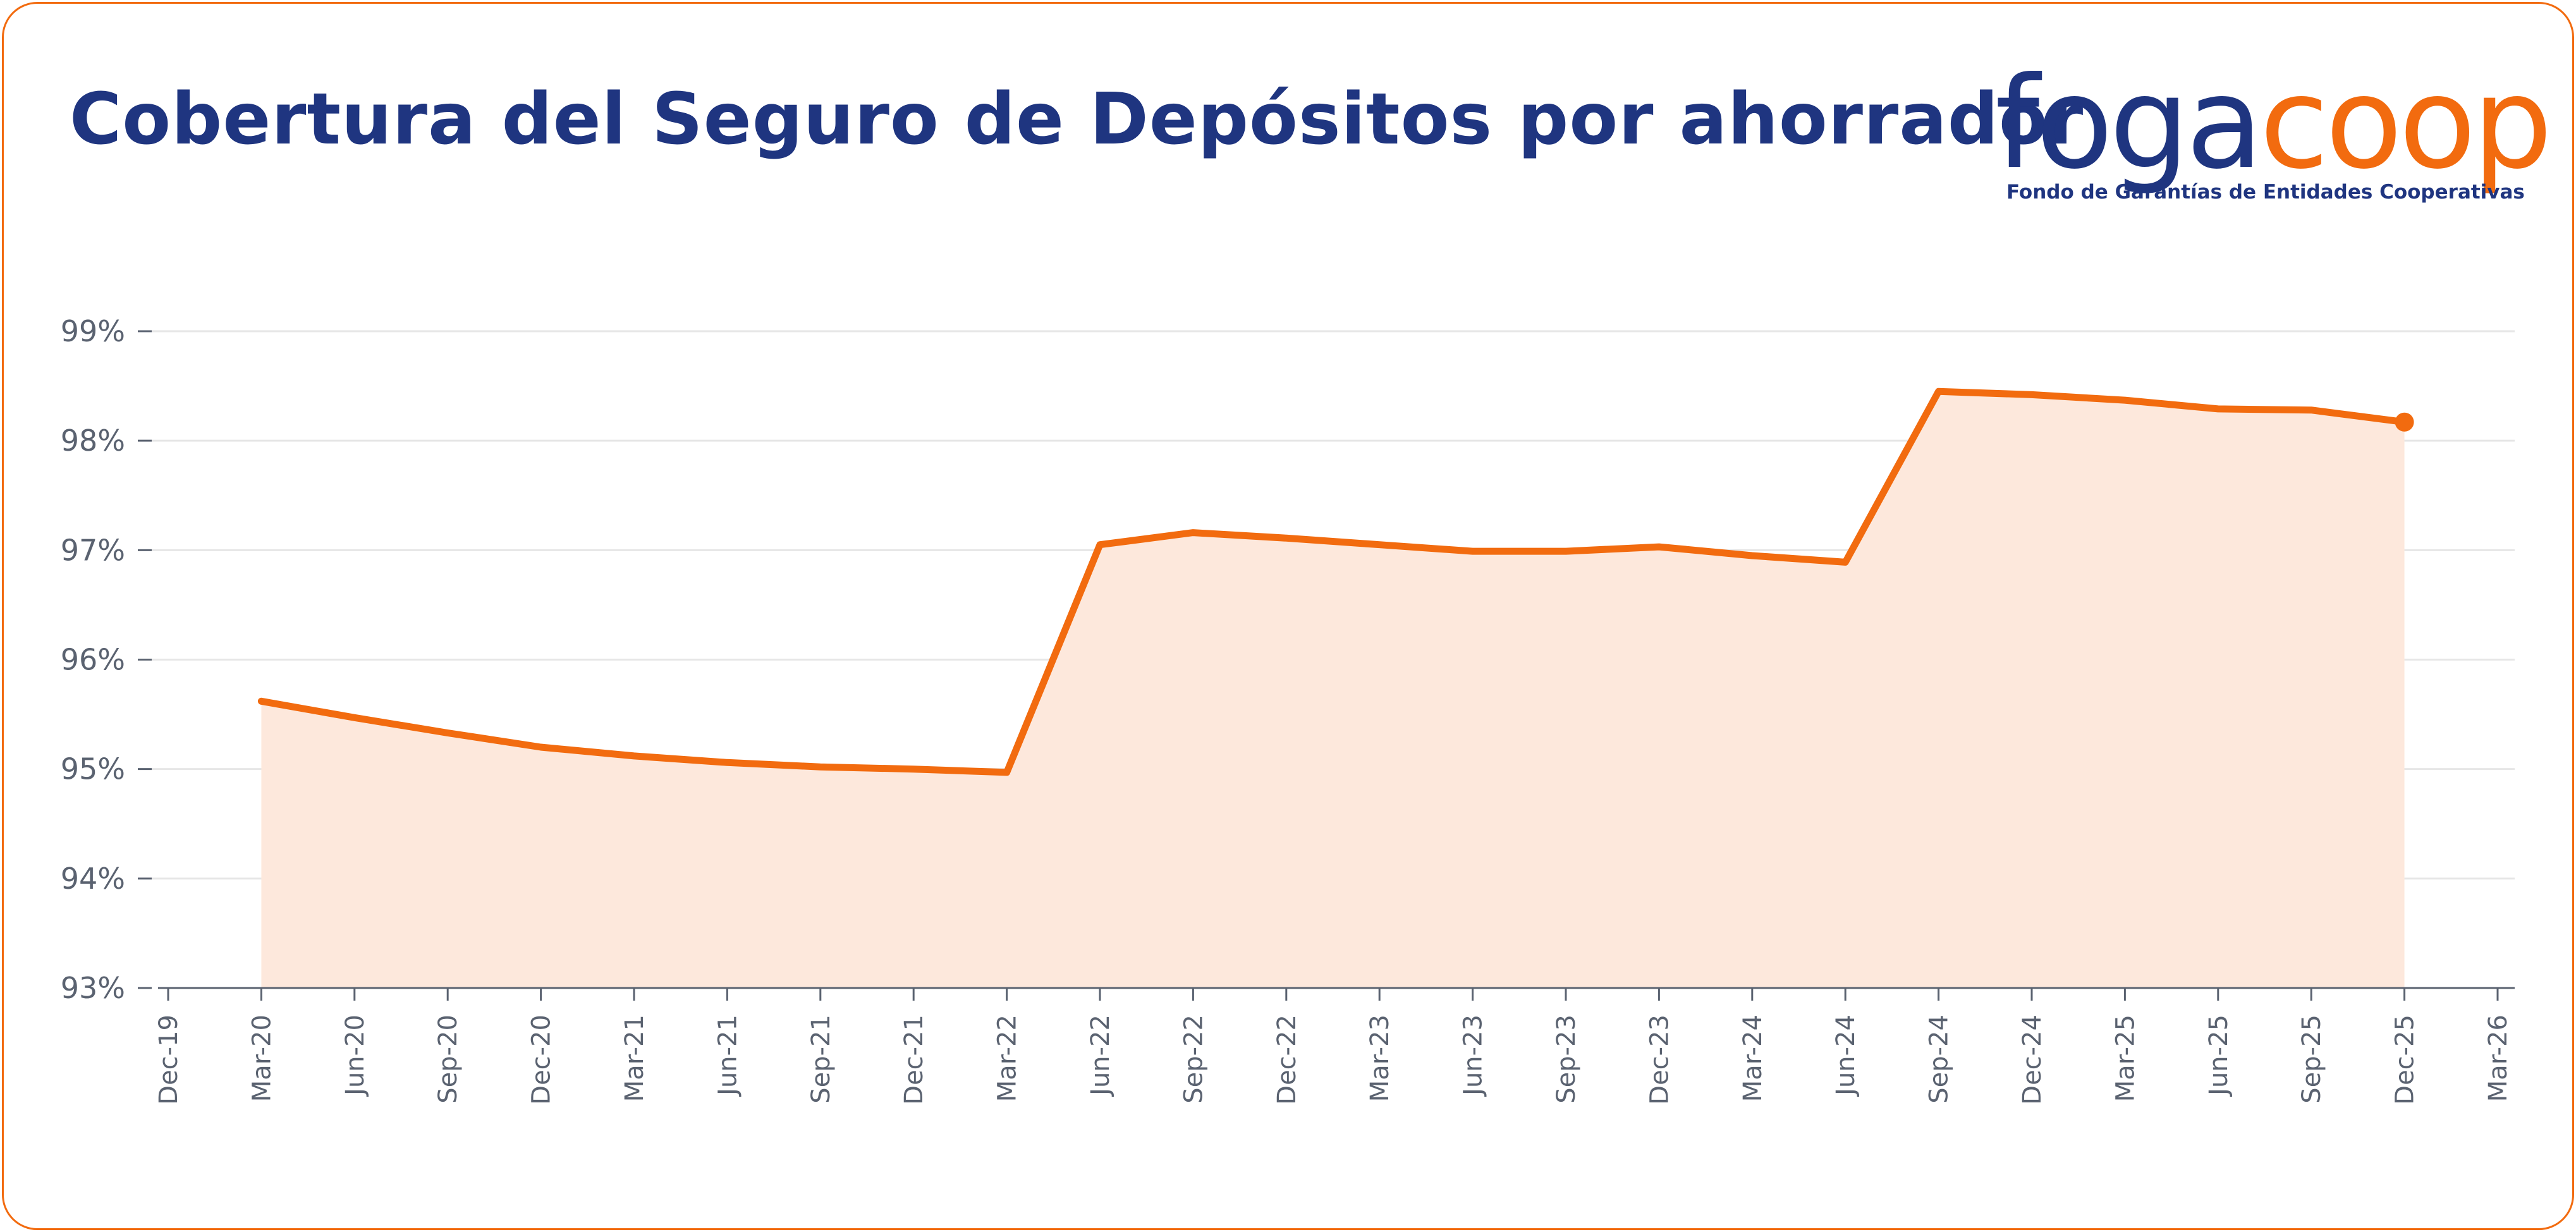 This screenshot has height=1232, width=2576. Describe the element at coordinates (1473, 1056) in the screenshot. I see `x-tick-label: Jun-23` at that location.